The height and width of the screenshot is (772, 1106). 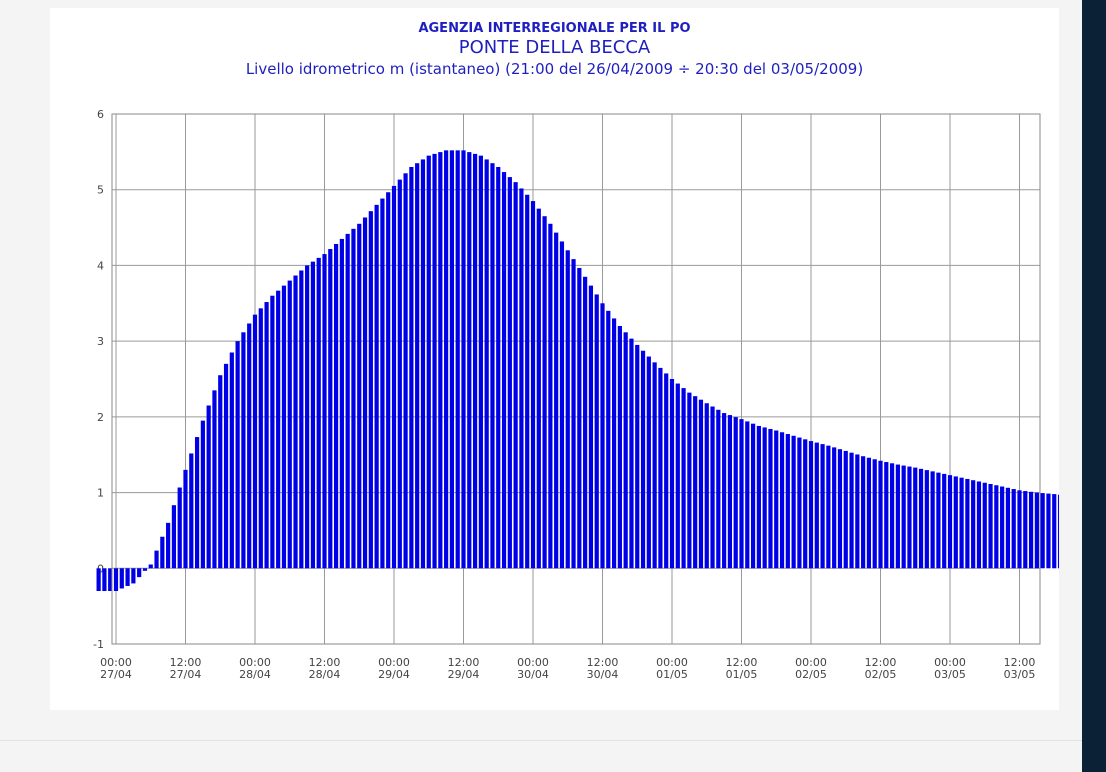 I want to click on chart-subtitle: PONTE DELLA BECCA, so click(x=554, y=47).